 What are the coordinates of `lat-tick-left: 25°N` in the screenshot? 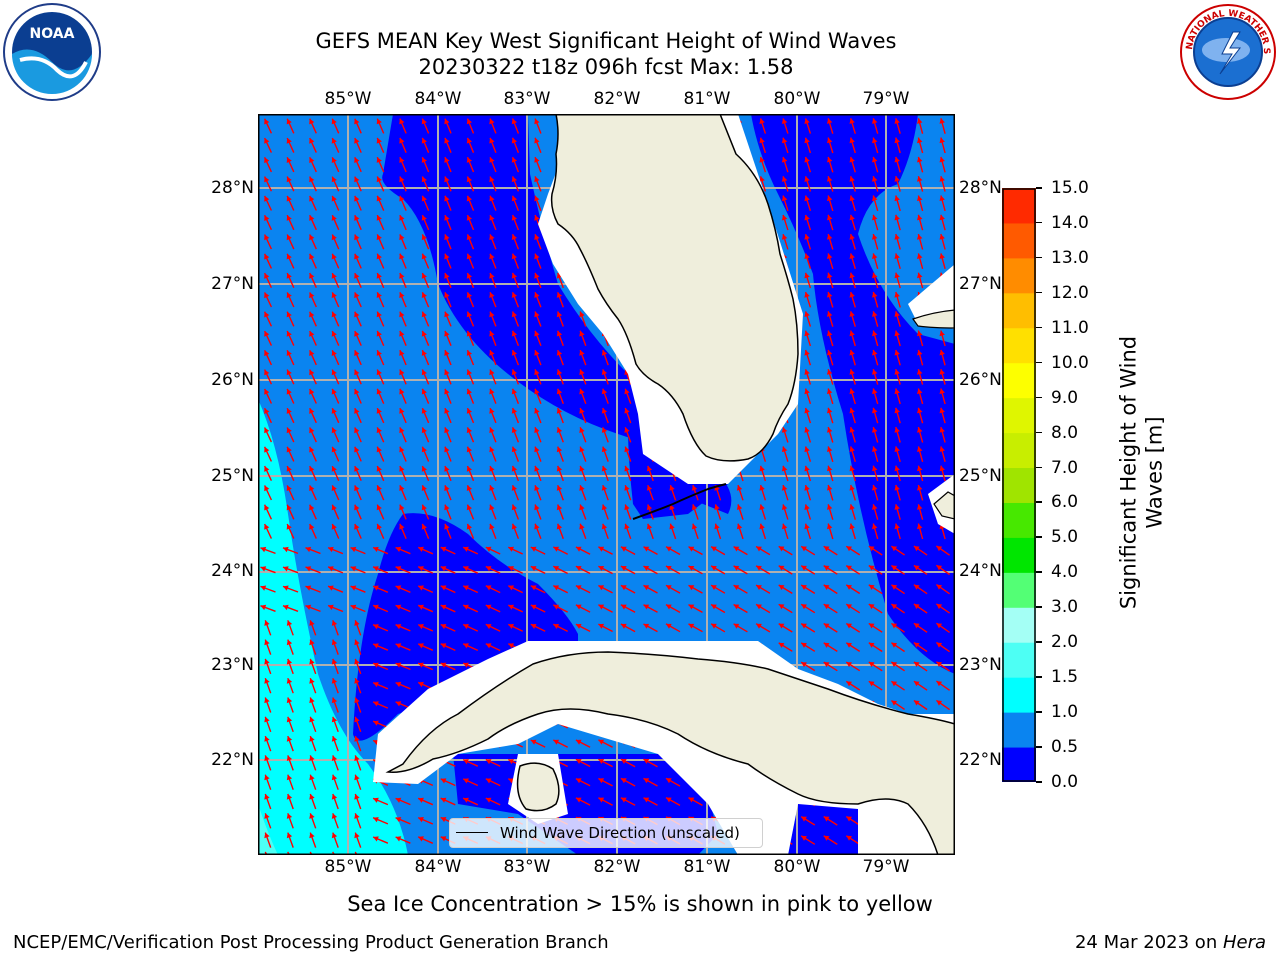 It's located at (232, 476).